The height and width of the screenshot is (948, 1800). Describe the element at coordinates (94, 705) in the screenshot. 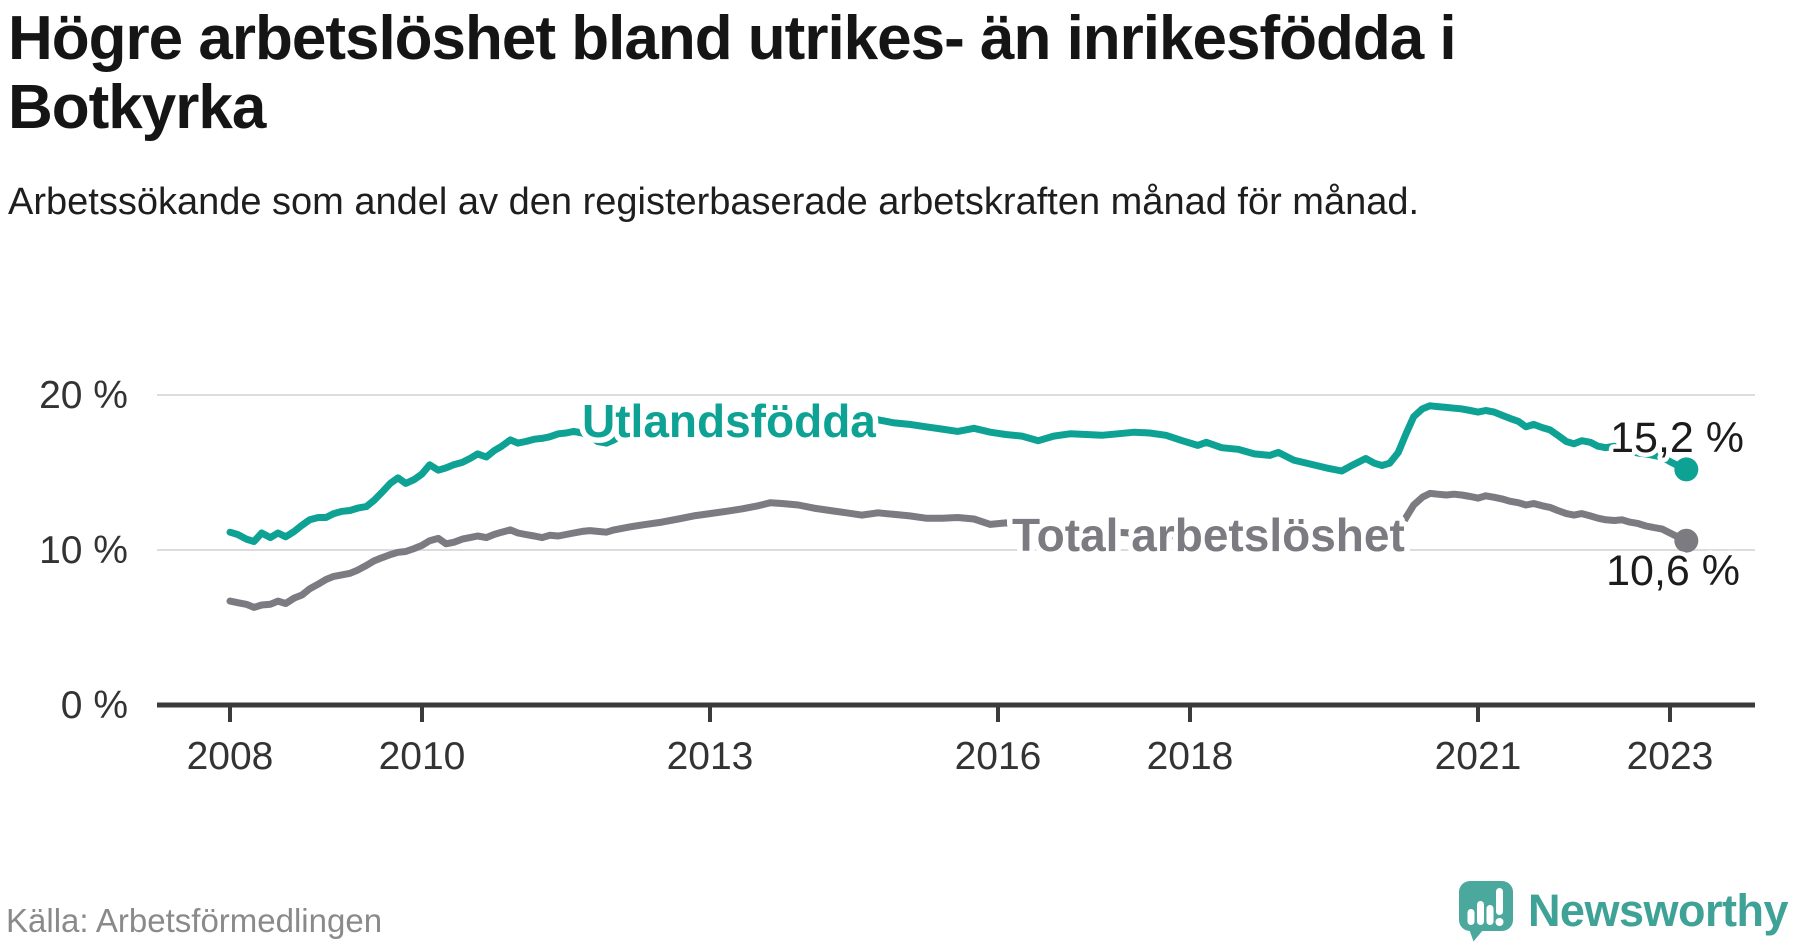

I see `y-tick-label: 0 %` at that location.